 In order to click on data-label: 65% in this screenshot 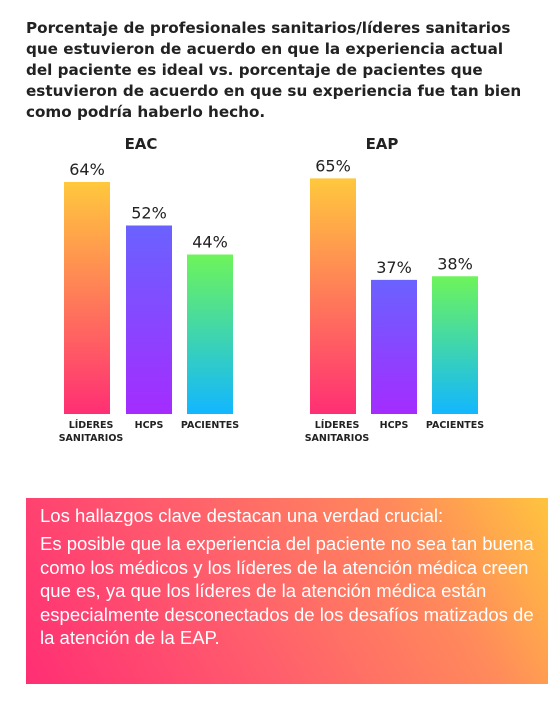, I will do `click(333, 165)`.